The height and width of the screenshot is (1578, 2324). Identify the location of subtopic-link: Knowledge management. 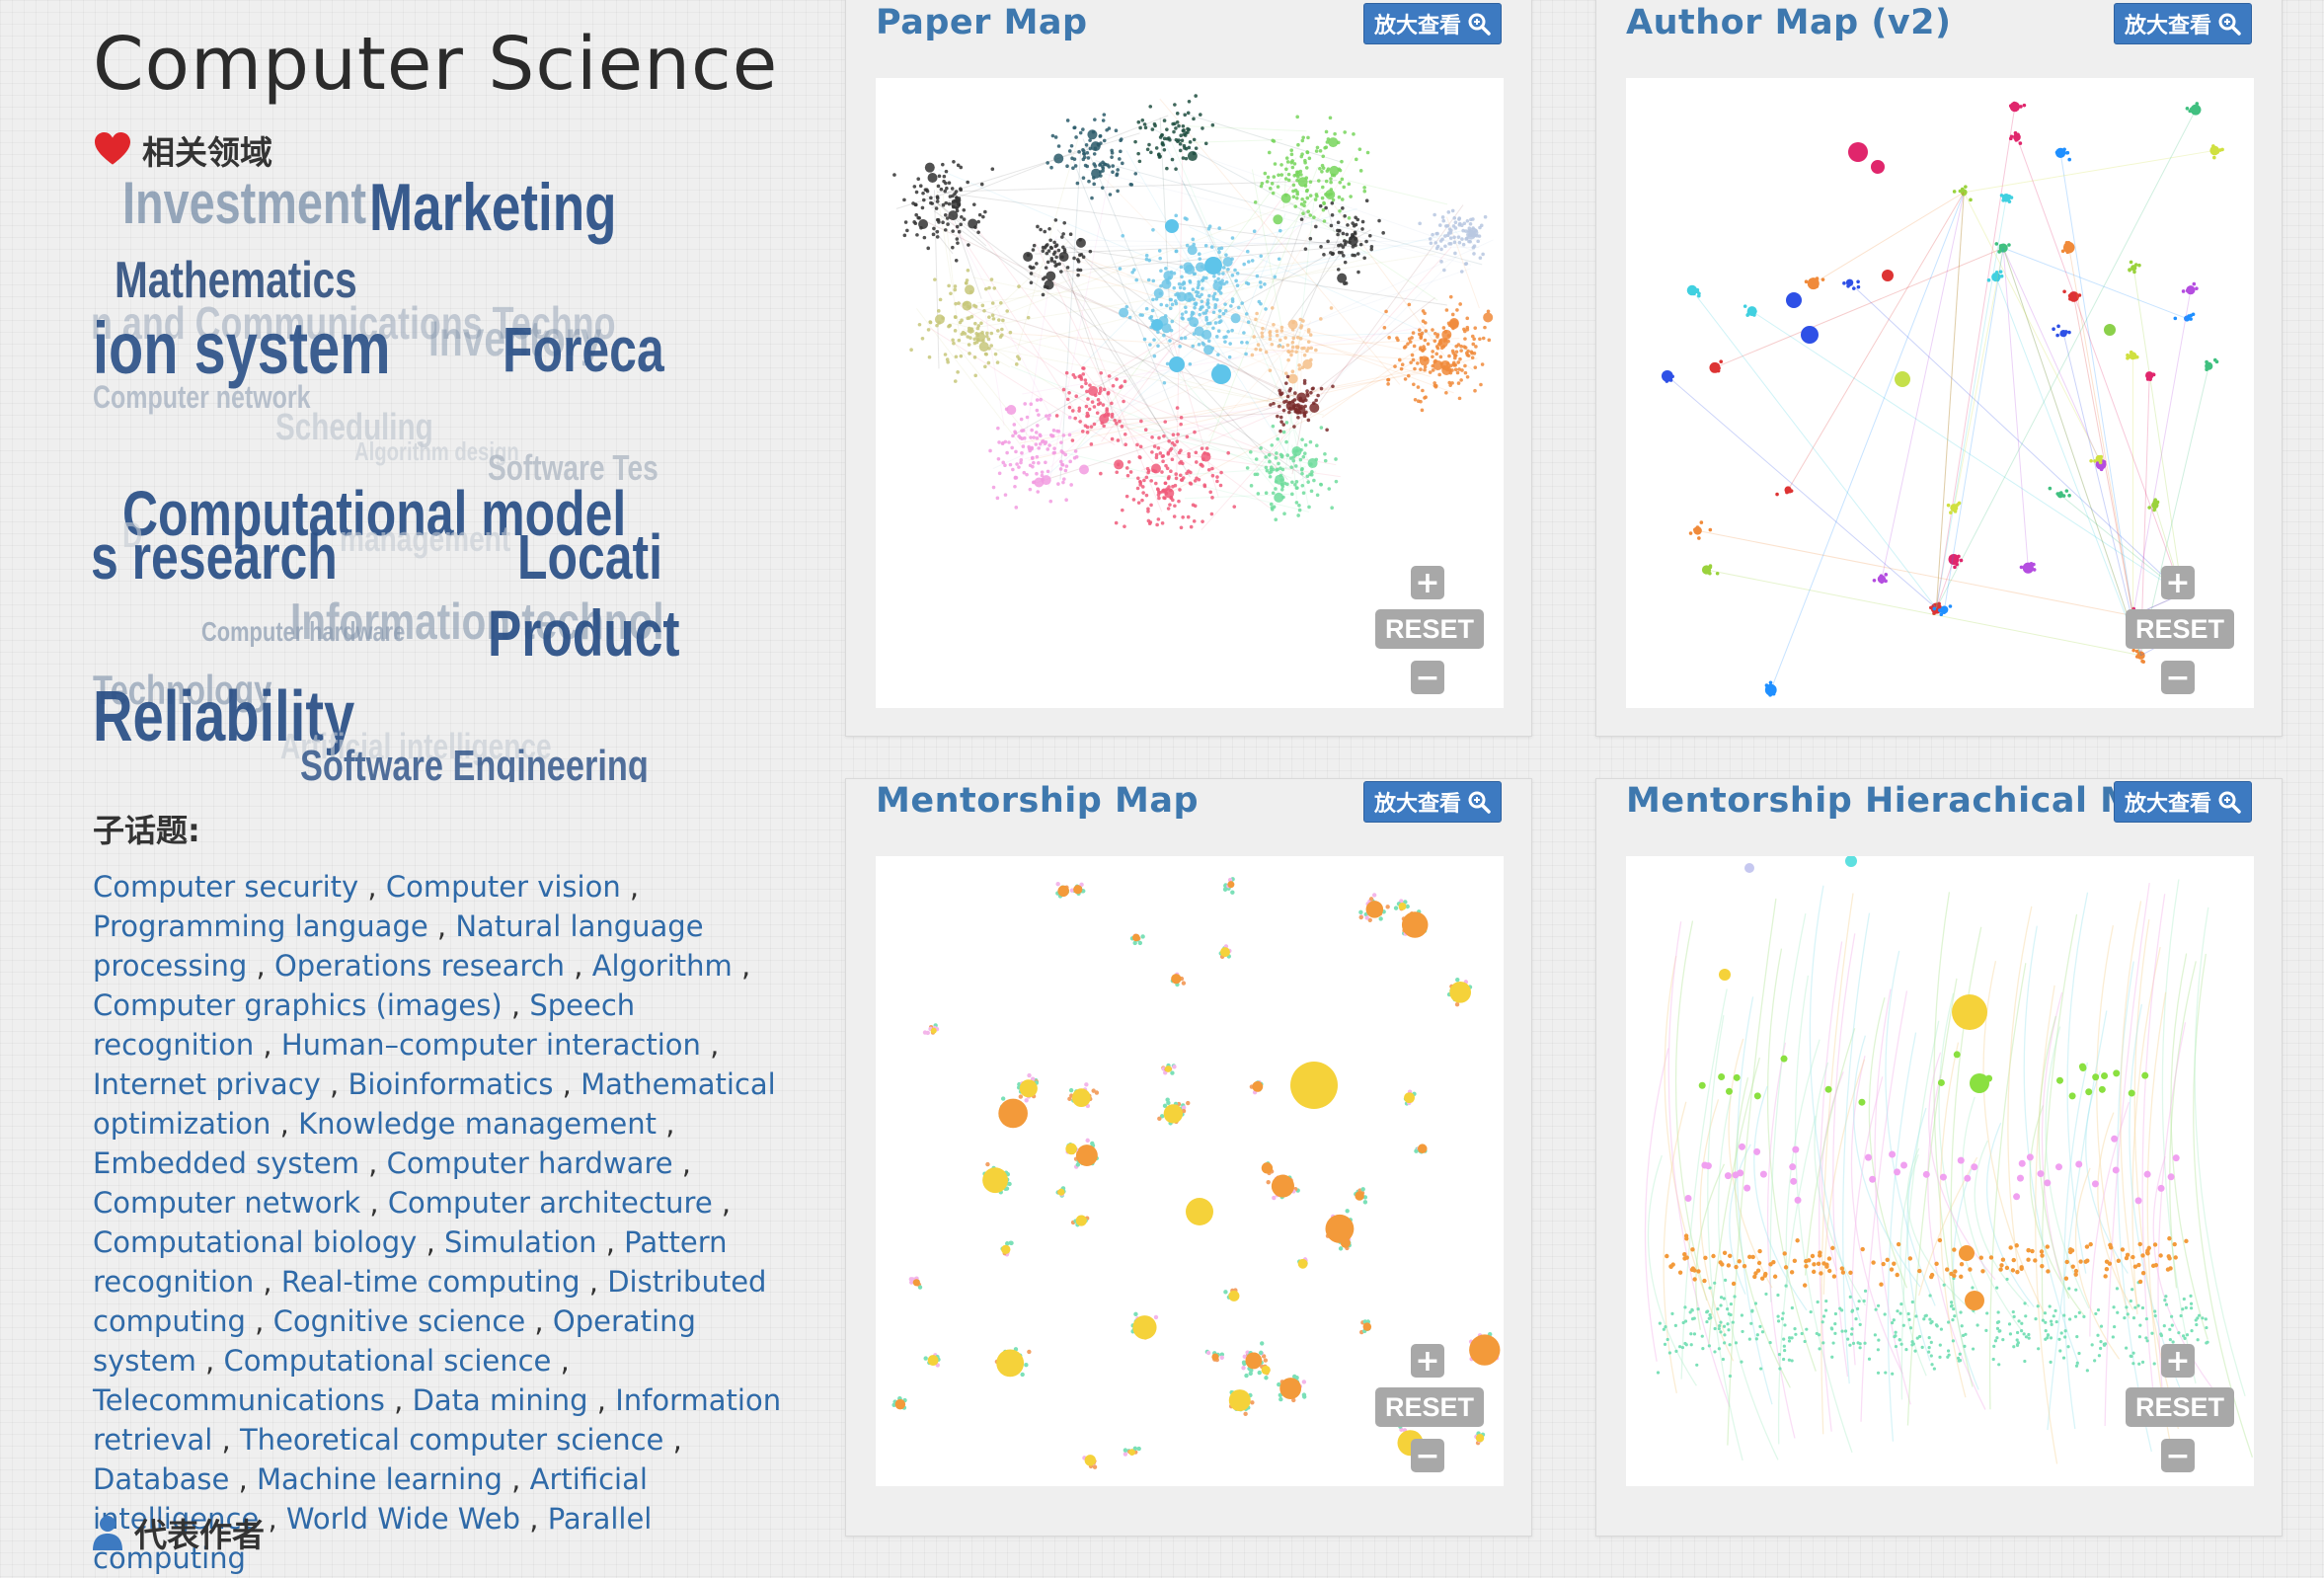
(477, 1124).